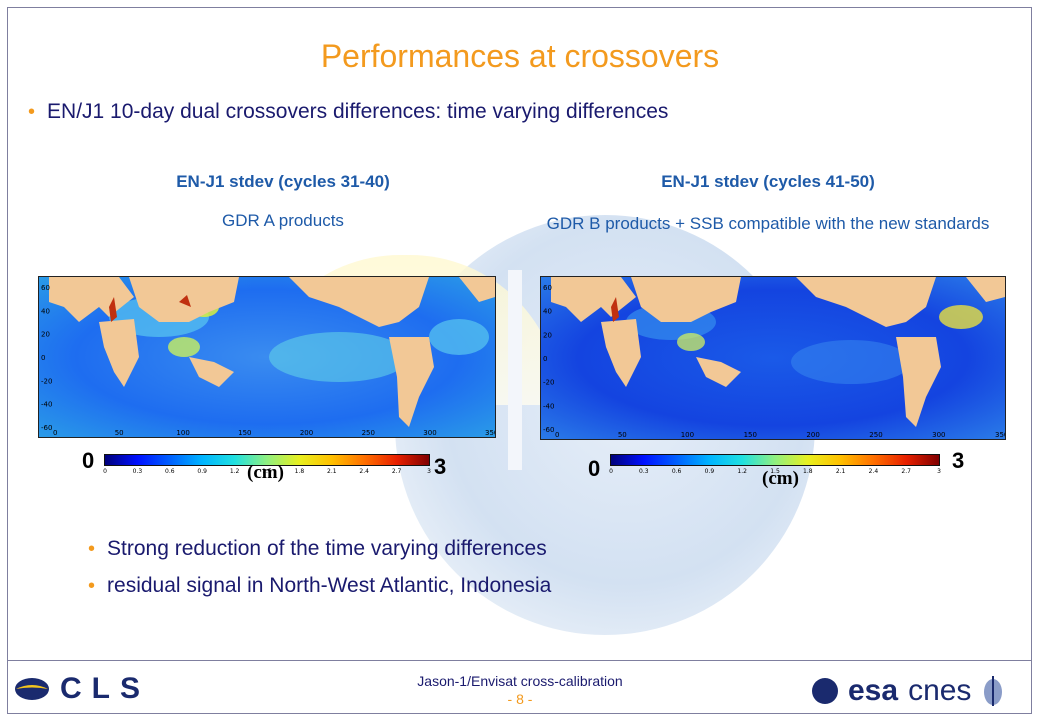 The image size is (1040, 720). I want to click on slide-title: Performances at crossovers, so click(520, 56).